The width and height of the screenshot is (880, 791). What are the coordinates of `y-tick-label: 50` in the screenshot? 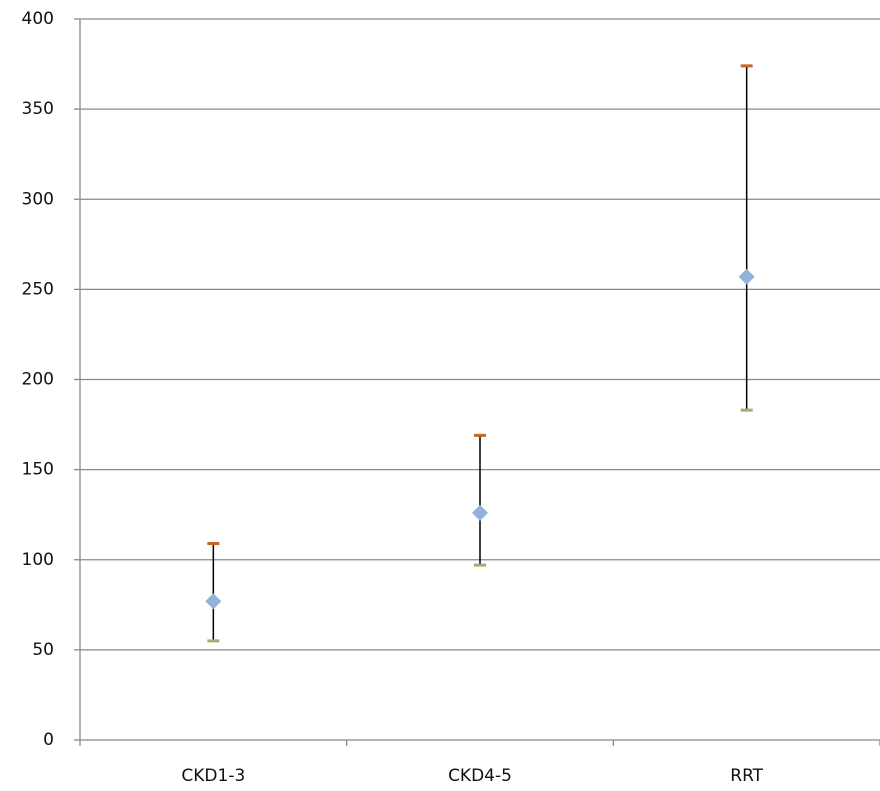 It's located at (43, 650).